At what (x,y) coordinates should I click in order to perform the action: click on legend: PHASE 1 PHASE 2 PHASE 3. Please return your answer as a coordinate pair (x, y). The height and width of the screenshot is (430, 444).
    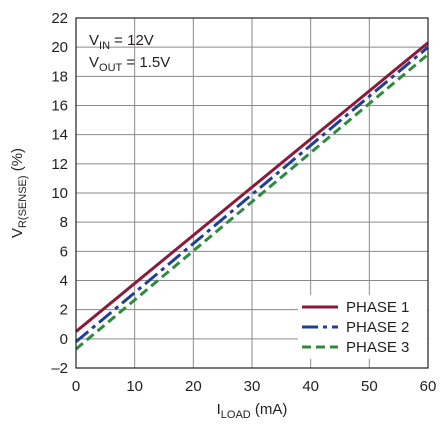
    Looking at the image, I should click on (355, 327).